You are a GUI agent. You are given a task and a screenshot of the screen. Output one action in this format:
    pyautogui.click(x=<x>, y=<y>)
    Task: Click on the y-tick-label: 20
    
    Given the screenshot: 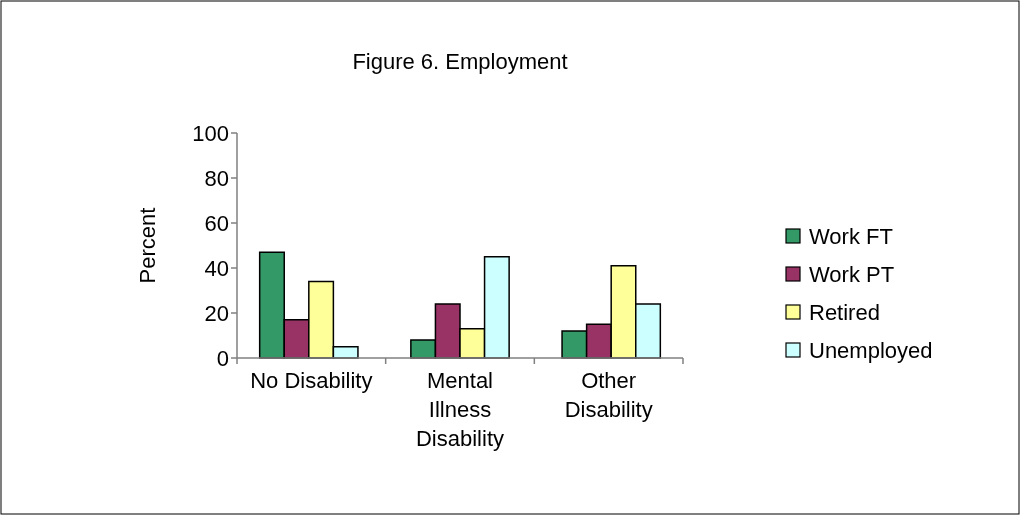 What is the action you would take?
    pyautogui.click(x=216, y=313)
    